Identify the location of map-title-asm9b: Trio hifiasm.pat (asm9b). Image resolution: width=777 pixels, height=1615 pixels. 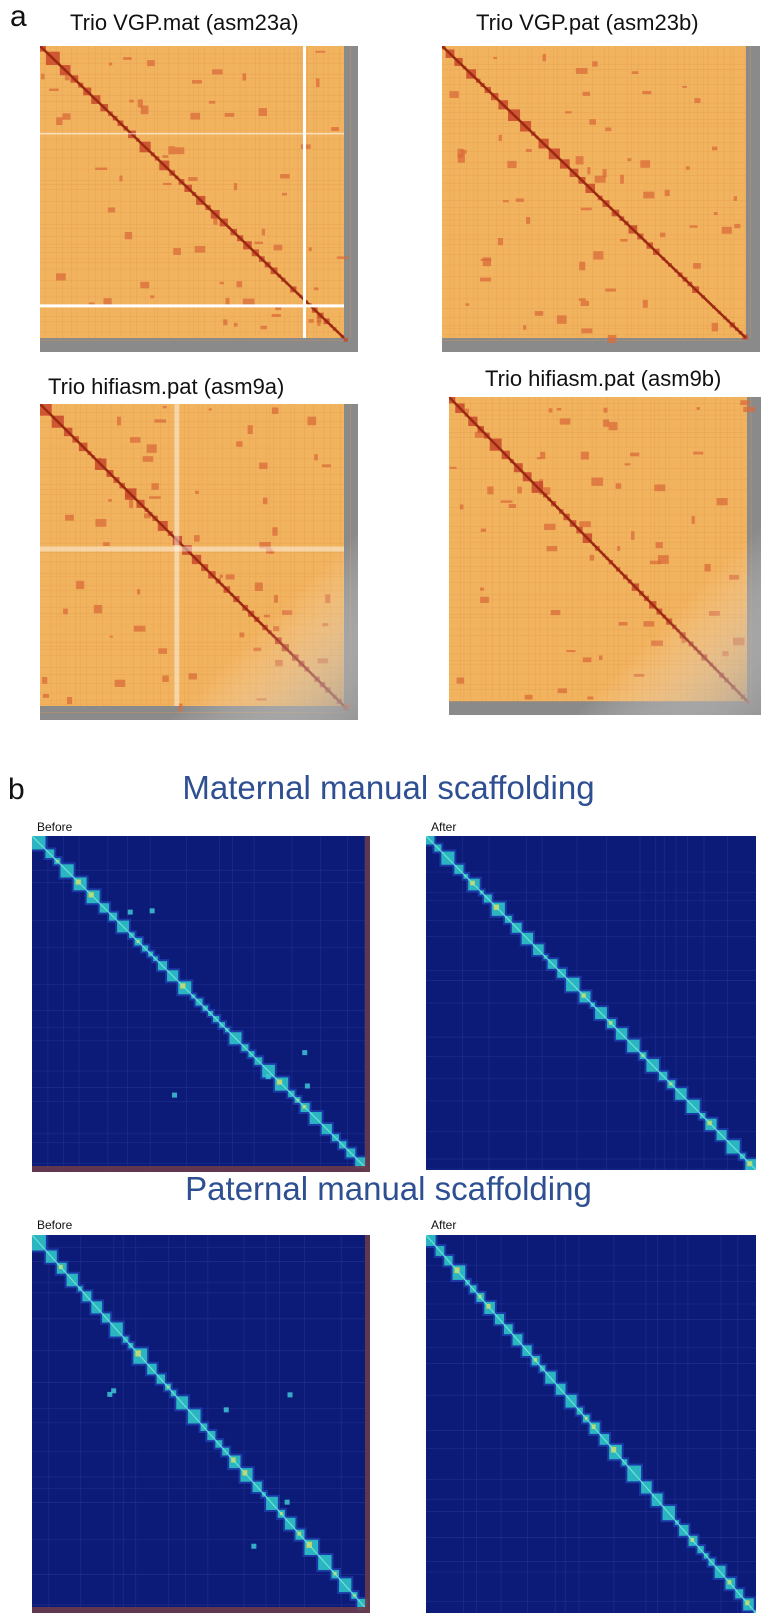
(603, 378).